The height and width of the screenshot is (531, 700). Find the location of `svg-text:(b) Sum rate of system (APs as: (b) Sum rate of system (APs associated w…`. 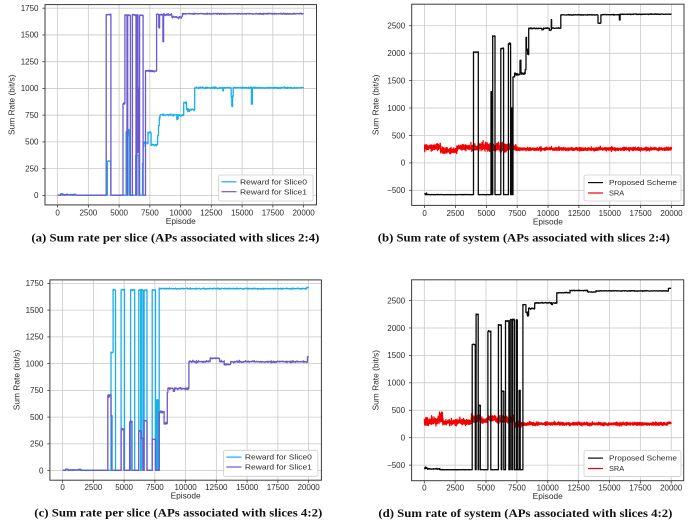

svg-text:(b) Sum rate of system (APs as: (b) Sum rate of system (APs associated w… is located at coordinates (524, 238).